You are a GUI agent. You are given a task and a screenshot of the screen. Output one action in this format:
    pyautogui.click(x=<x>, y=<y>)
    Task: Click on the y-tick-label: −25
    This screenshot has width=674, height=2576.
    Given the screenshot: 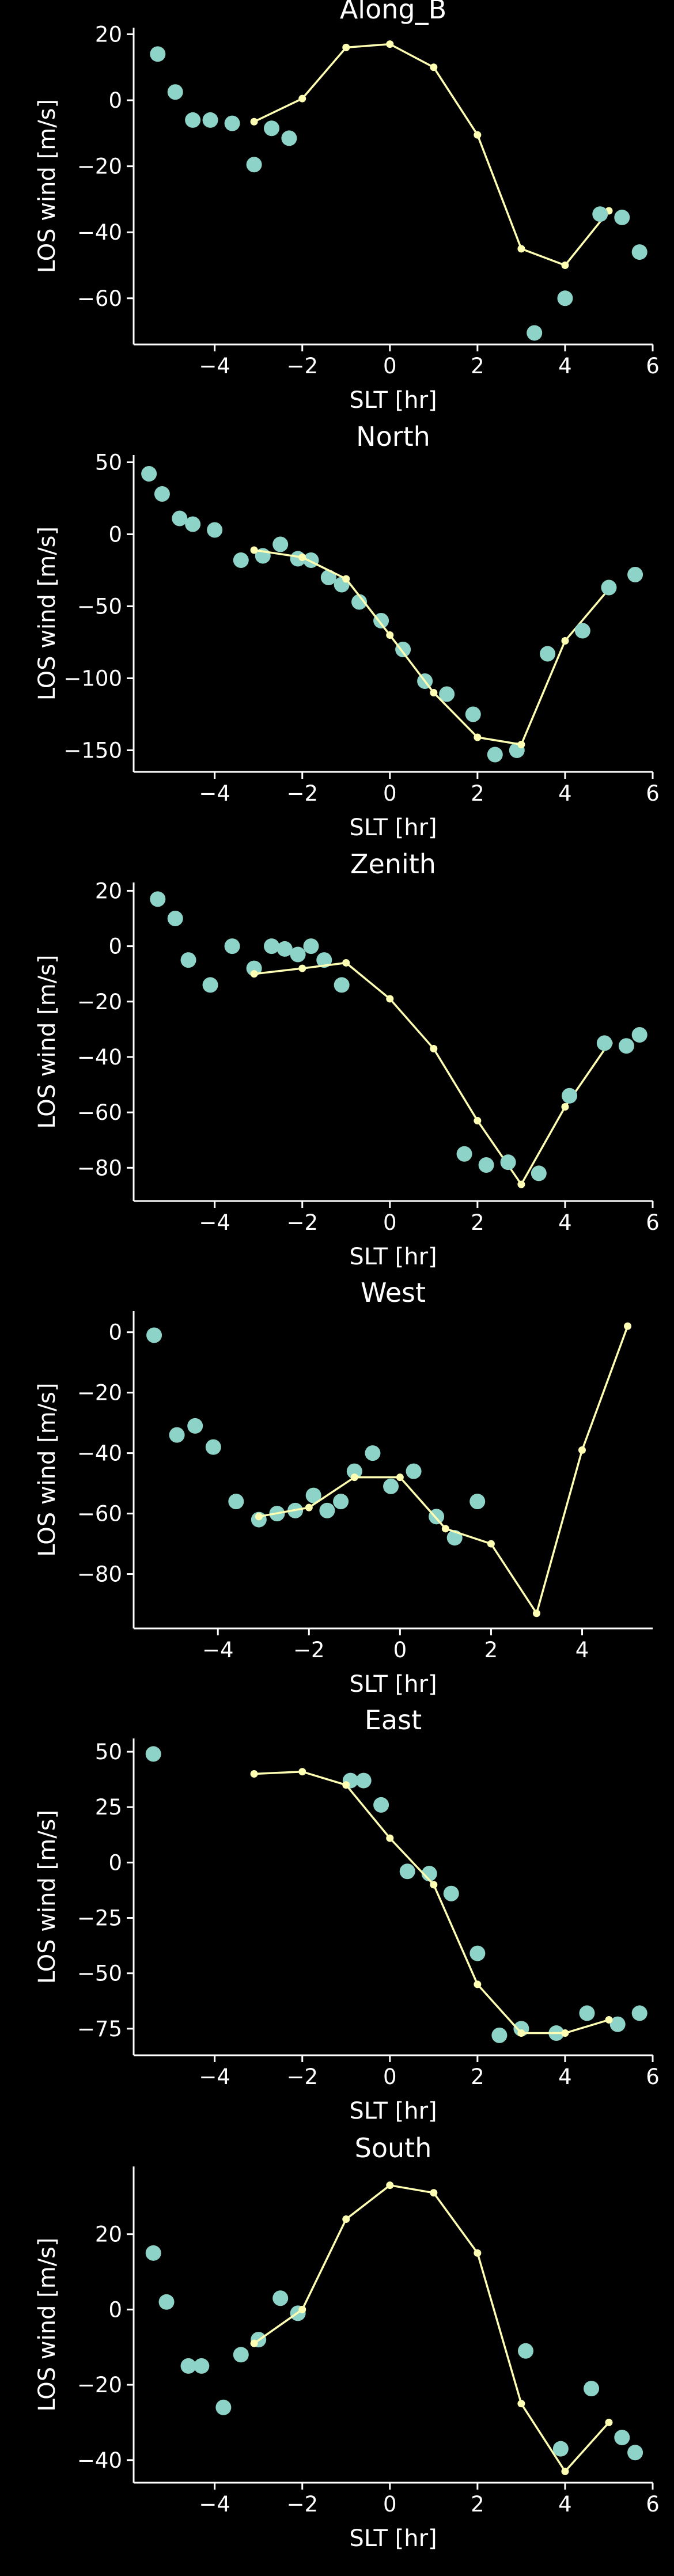 What is the action you would take?
    pyautogui.click(x=99, y=1918)
    